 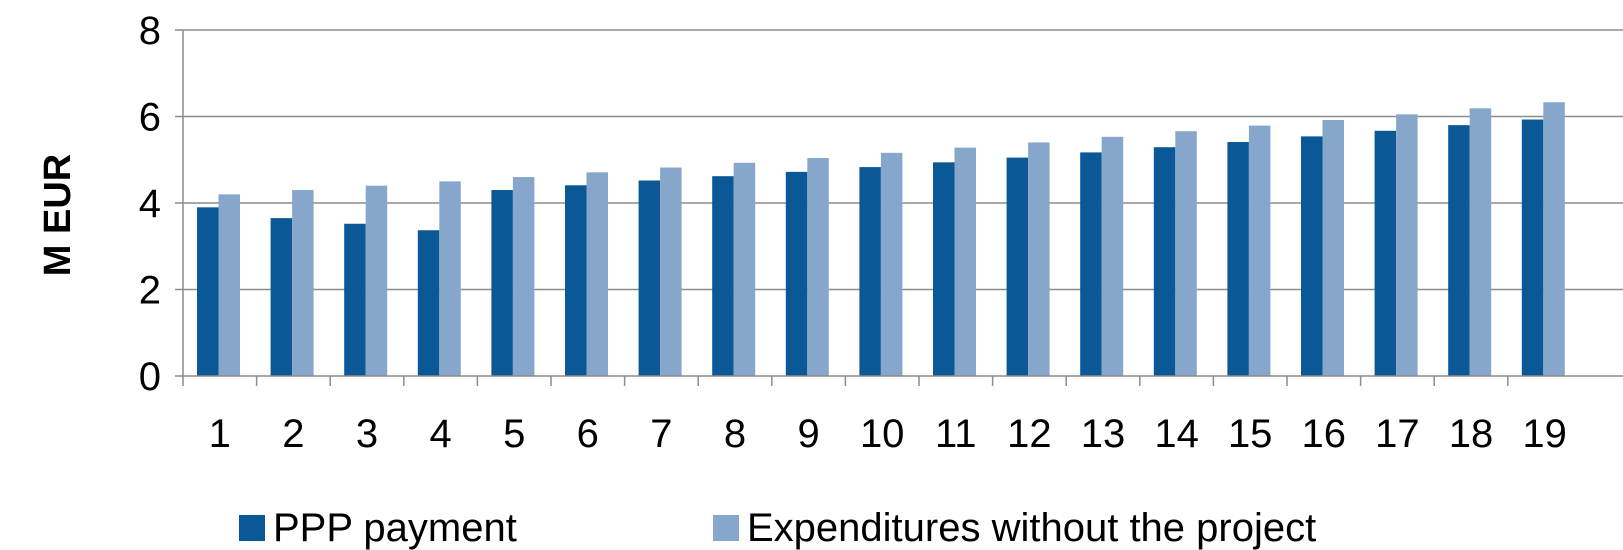 What do you see at coordinates (726, 528) in the screenshot?
I see `legend-swatch-expenditures` at bounding box center [726, 528].